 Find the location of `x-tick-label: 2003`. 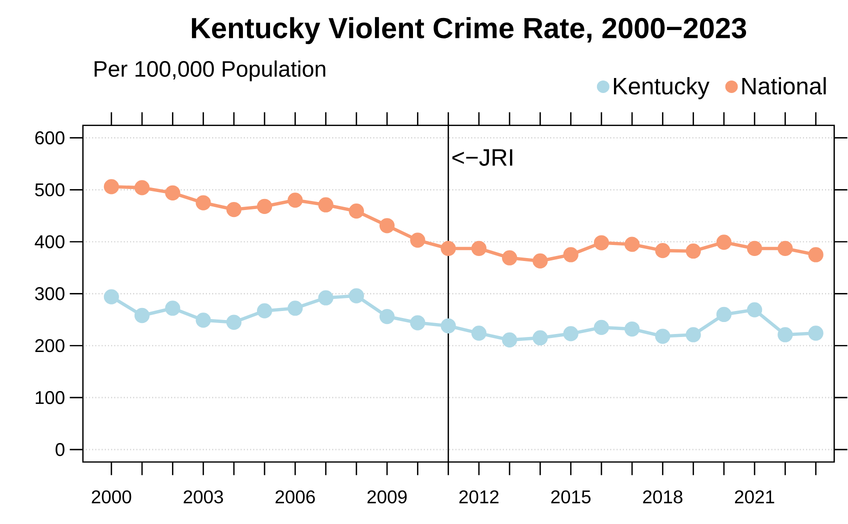

x-tick-label: 2003 is located at coordinates (203, 497).